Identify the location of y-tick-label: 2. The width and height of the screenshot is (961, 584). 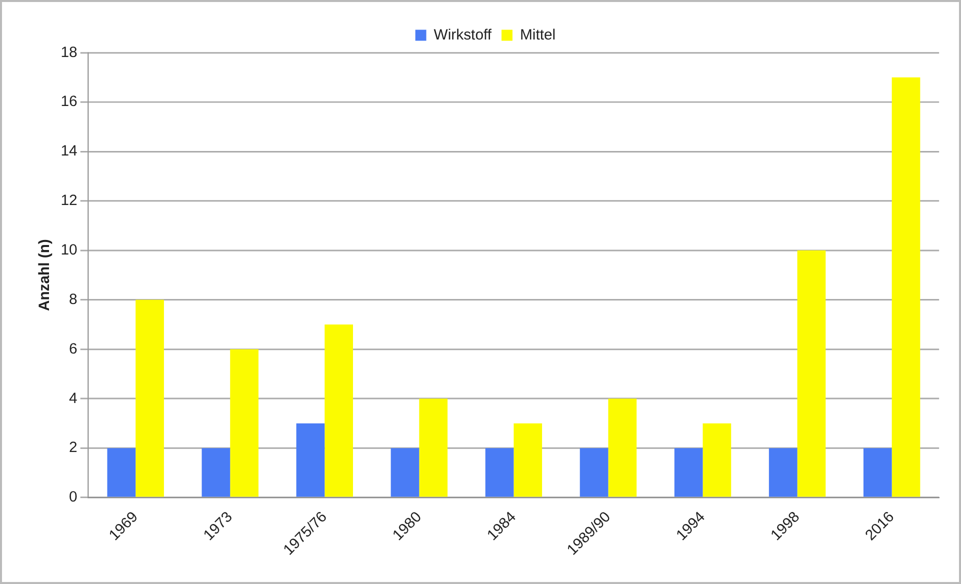
(73, 448).